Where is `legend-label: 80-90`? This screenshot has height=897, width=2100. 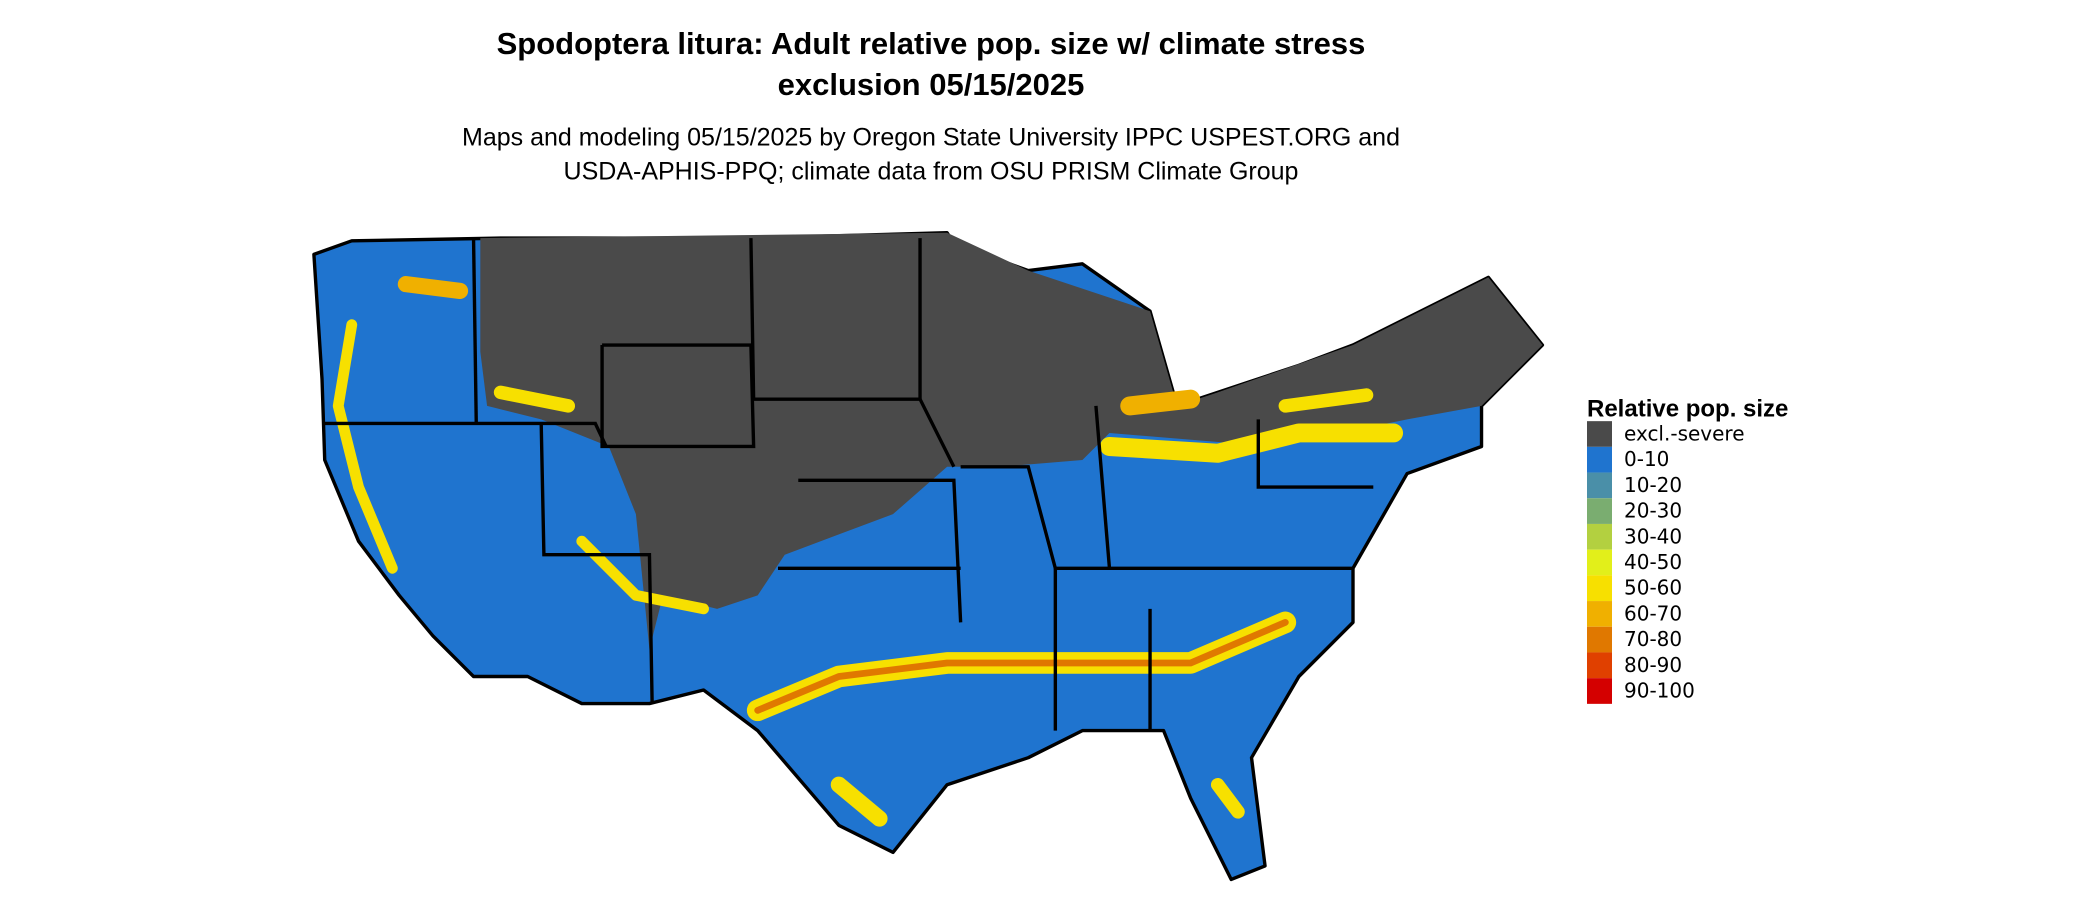
legend-label: 80-90 is located at coordinates (1653, 665).